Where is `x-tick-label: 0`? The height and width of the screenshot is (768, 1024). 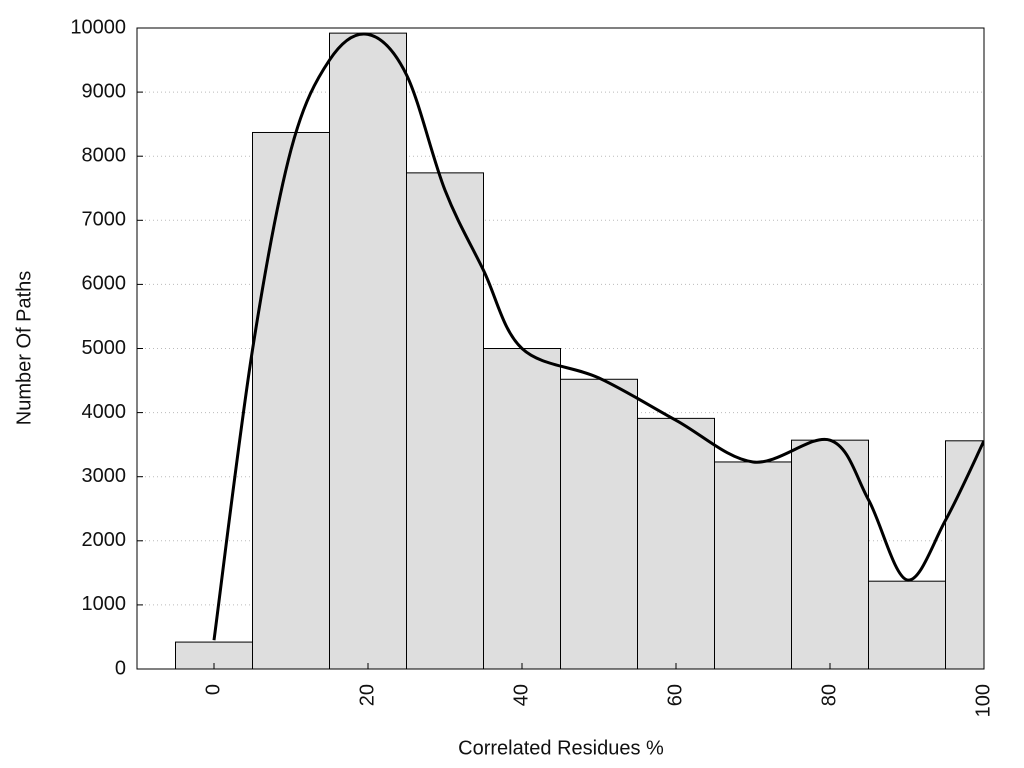
x-tick-label: 0 is located at coordinates (213, 689).